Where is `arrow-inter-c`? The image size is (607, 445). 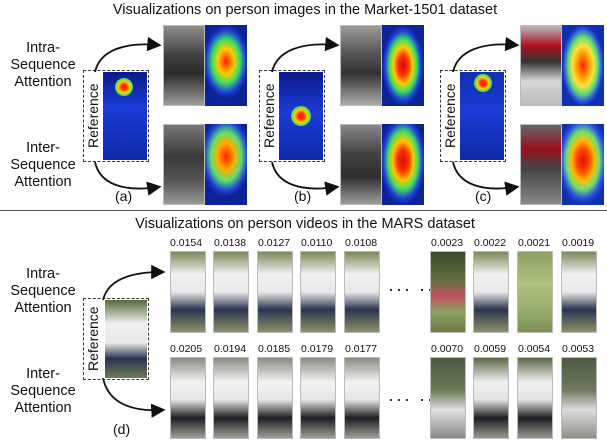
arrow-inter-c is located at coordinates (486, 178).